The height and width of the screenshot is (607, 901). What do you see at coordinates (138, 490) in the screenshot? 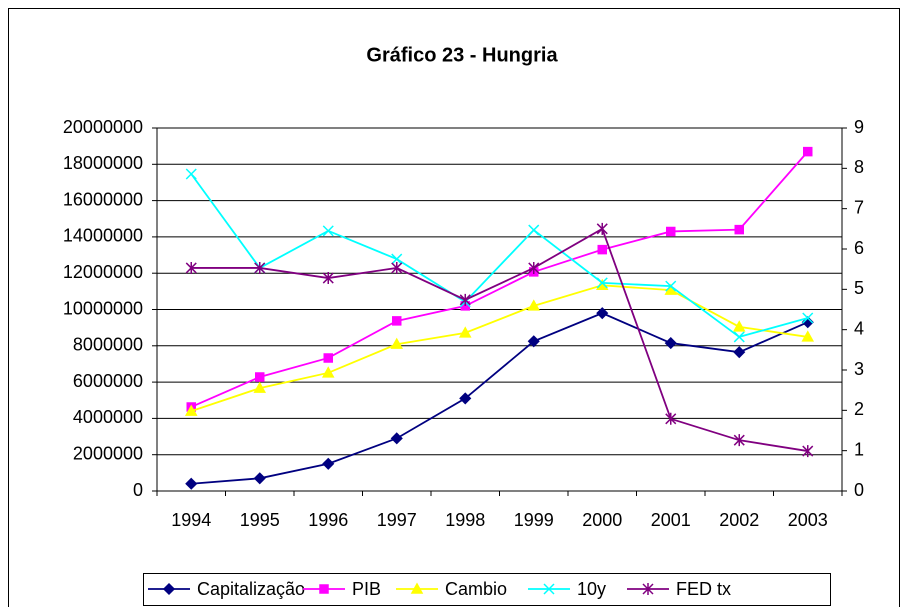
I see `y-tick-label: 0` at bounding box center [138, 490].